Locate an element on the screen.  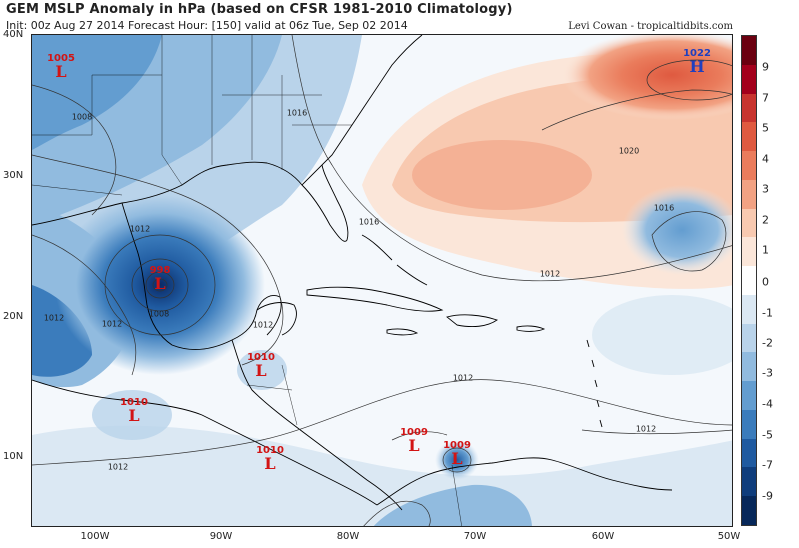
colorbar-tick-label: 2 is located at coordinates (765, 220).